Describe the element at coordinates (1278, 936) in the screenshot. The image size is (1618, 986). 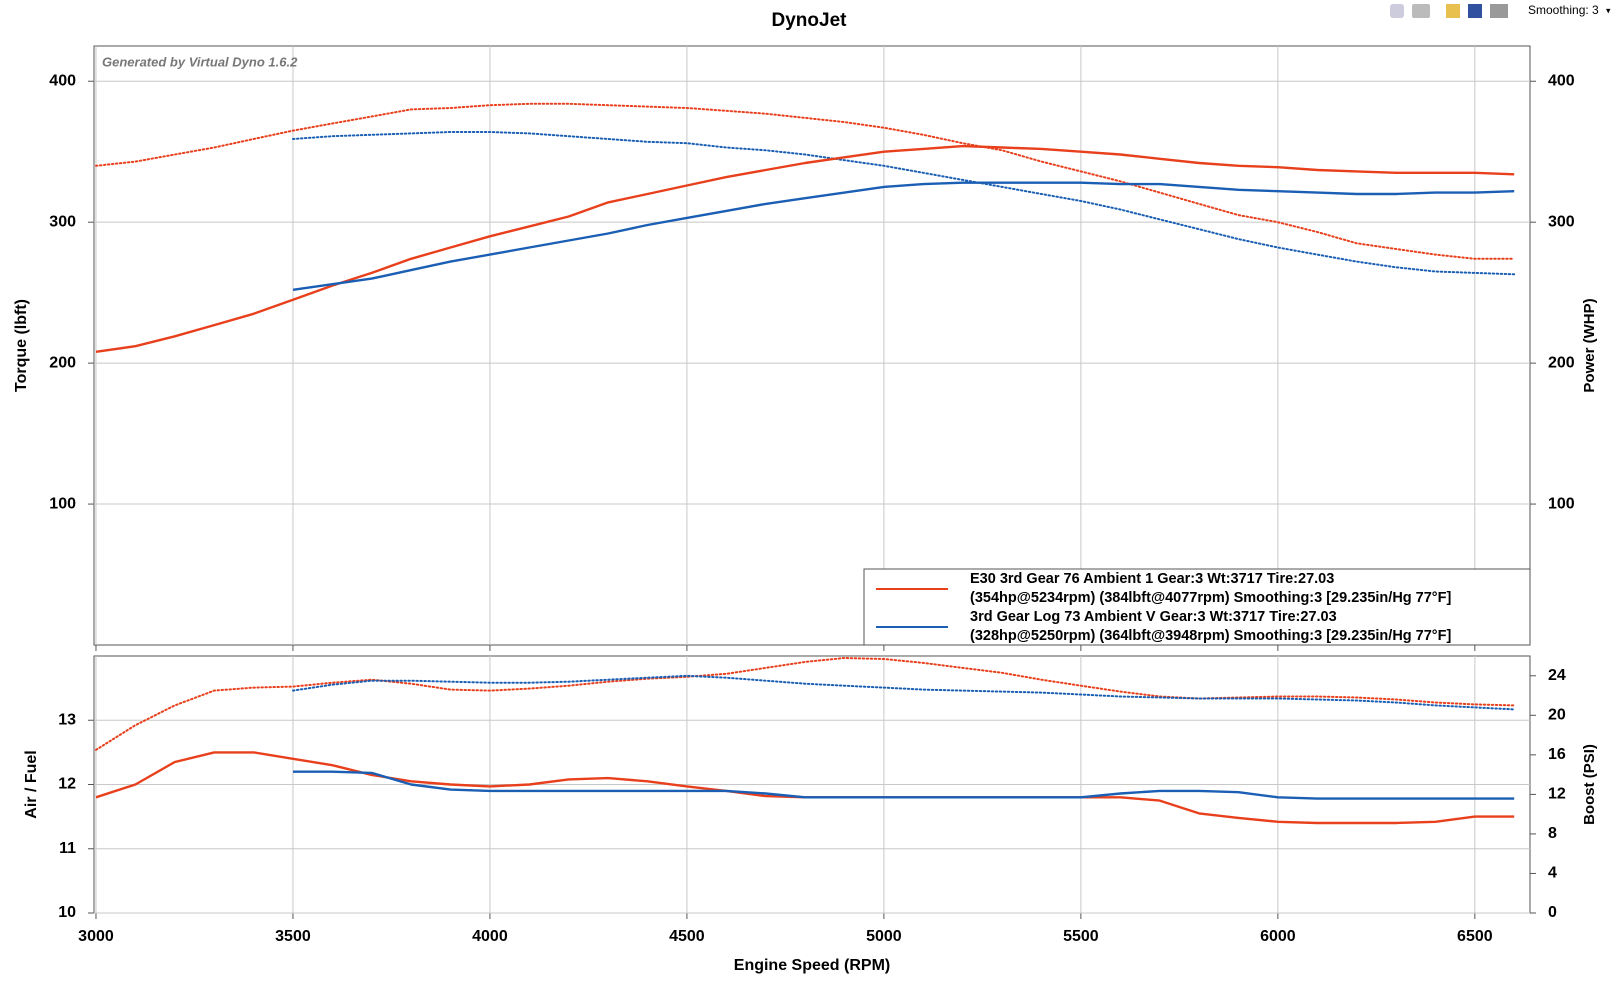
I see `x-tick-label: 6000` at that location.